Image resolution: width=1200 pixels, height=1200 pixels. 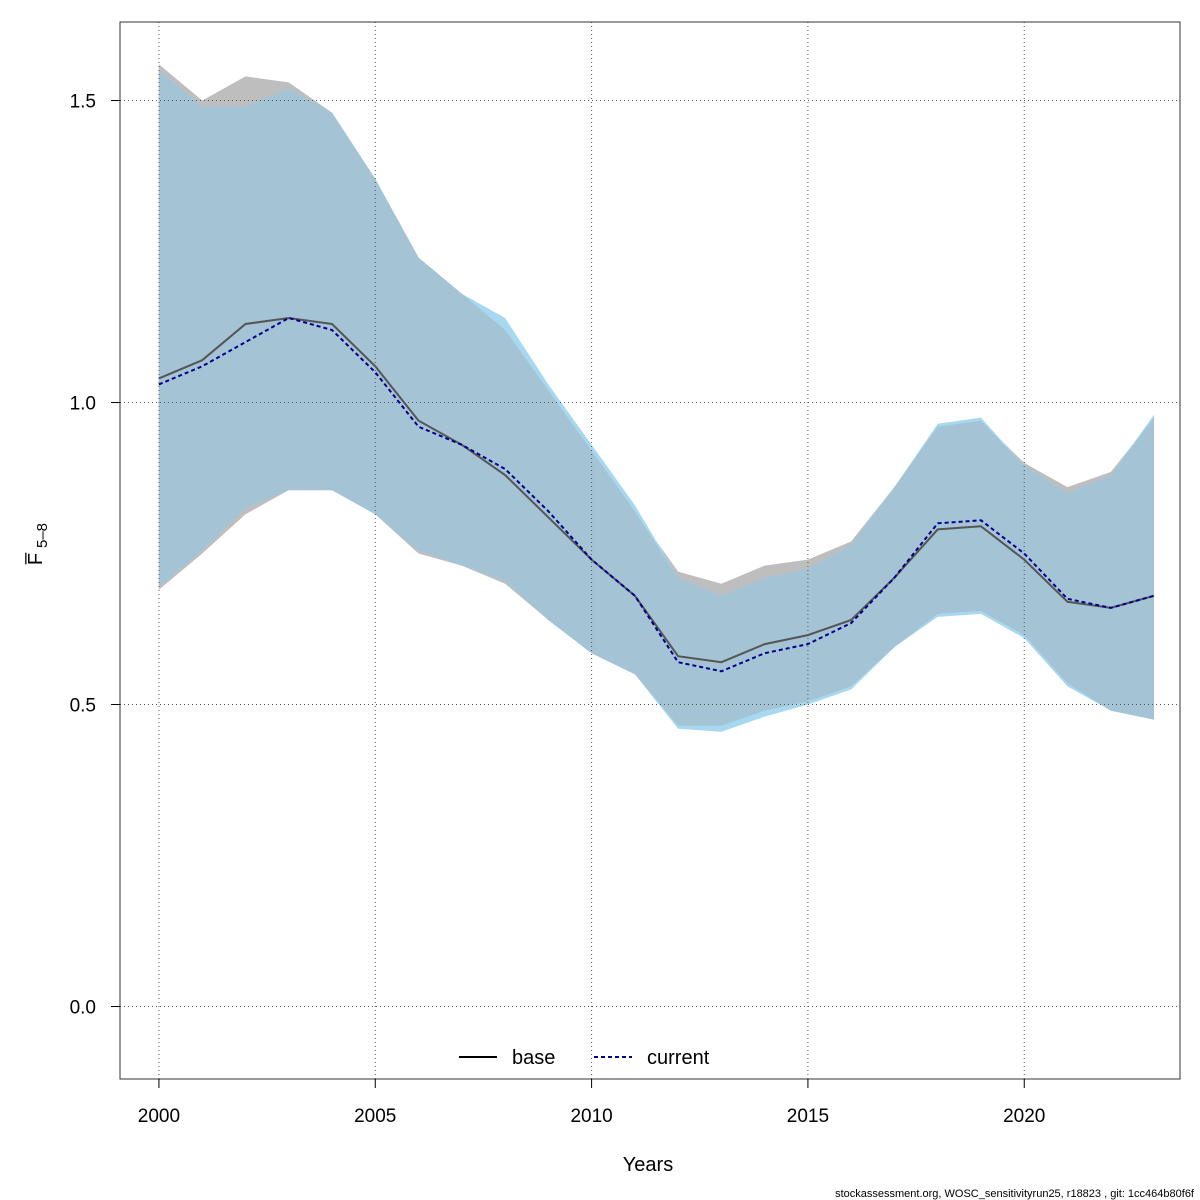 I want to click on y-axis-title: F̅ 5–8, so click(x=37, y=544).